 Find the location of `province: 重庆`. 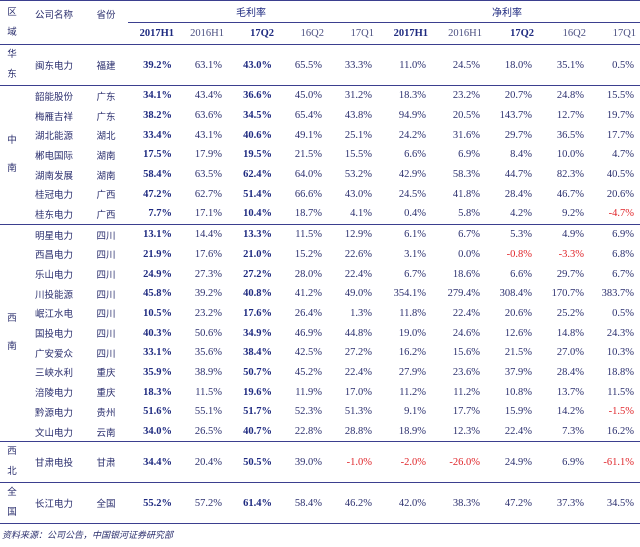

province: 重庆 is located at coordinates (106, 394).